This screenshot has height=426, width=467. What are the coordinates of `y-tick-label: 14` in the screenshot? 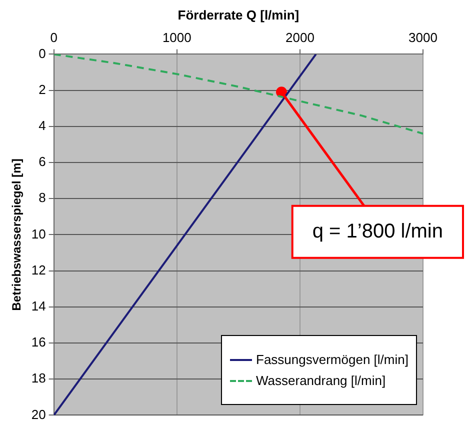 It's located at (38, 306).